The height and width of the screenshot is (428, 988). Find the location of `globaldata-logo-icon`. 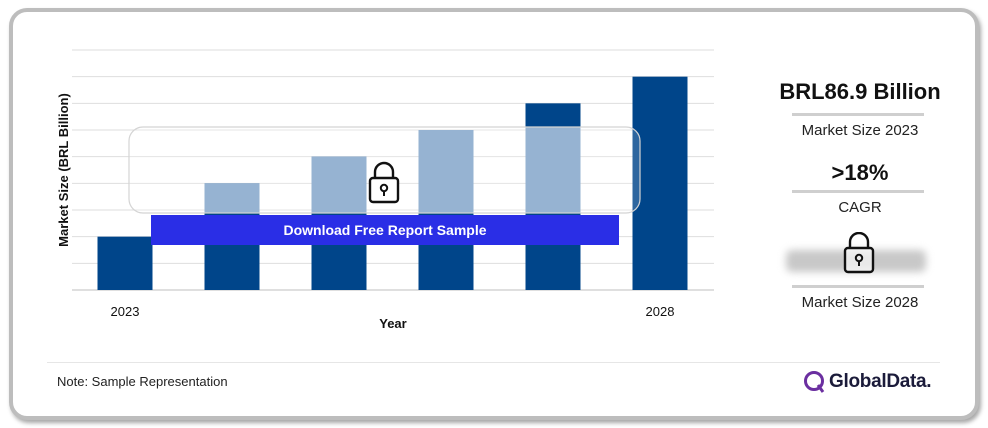

globaldata-logo-icon is located at coordinates (814, 382).